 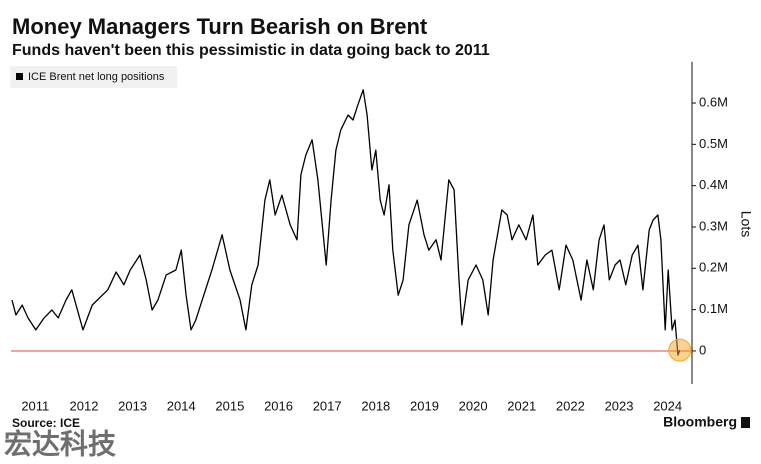 What do you see at coordinates (700, 422) in the screenshot?
I see `brand: Bloomberg` at bounding box center [700, 422].